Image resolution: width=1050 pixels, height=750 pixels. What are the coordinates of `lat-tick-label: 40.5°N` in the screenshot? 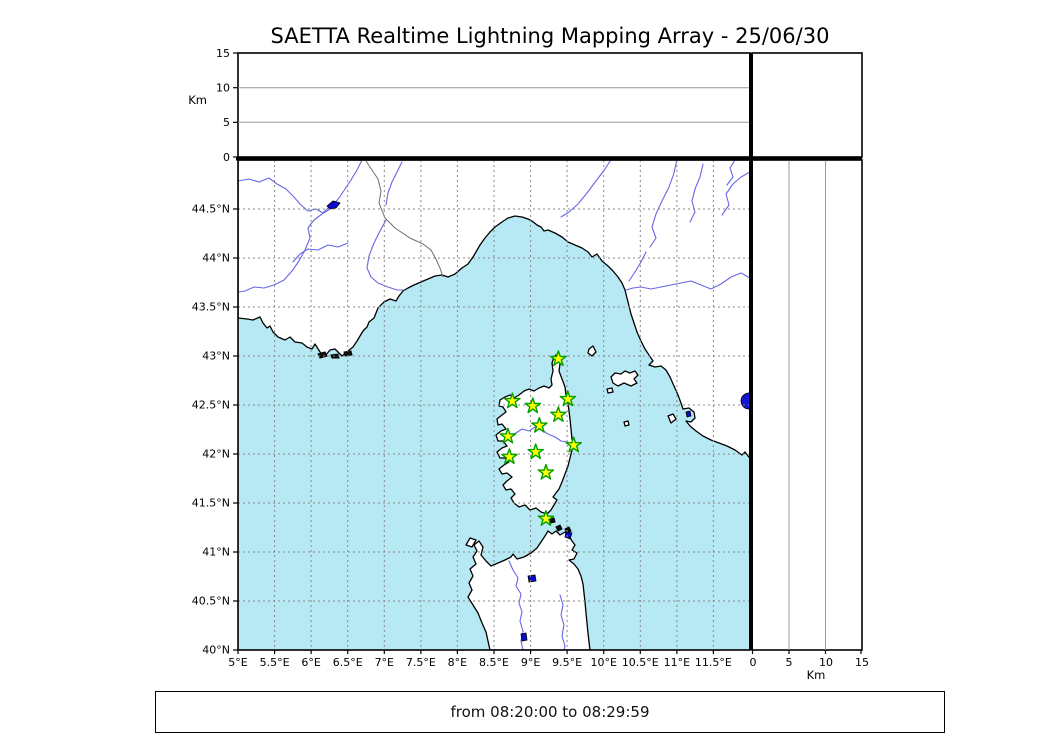 It's located at (211, 601).